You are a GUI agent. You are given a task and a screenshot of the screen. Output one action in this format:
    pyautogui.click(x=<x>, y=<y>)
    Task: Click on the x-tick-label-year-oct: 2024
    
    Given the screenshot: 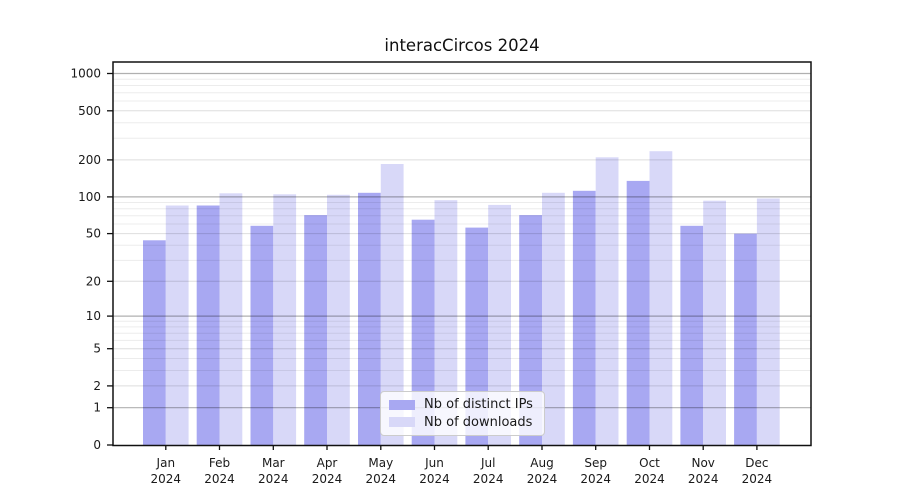 What is the action you would take?
    pyautogui.click(x=649, y=479)
    